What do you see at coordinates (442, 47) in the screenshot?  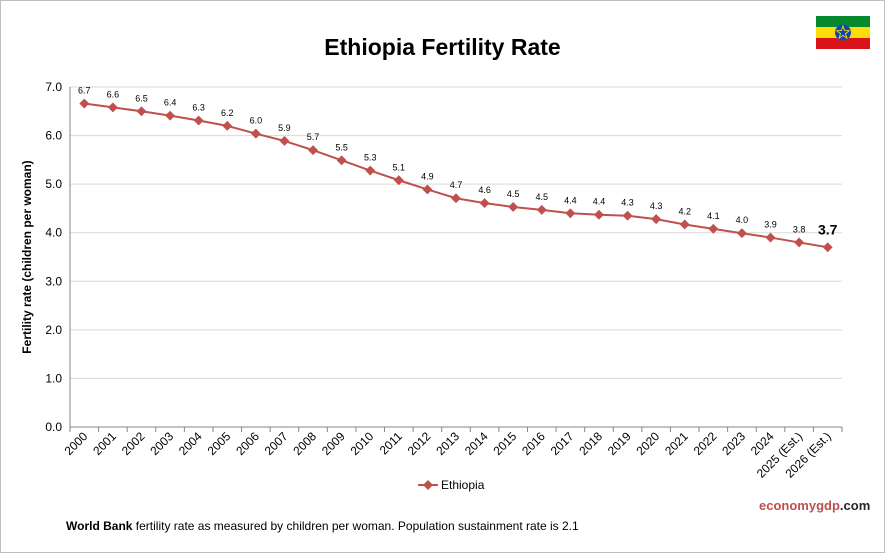 I see `chart-title: Ethiopia Fertility Rate` at bounding box center [442, 47].